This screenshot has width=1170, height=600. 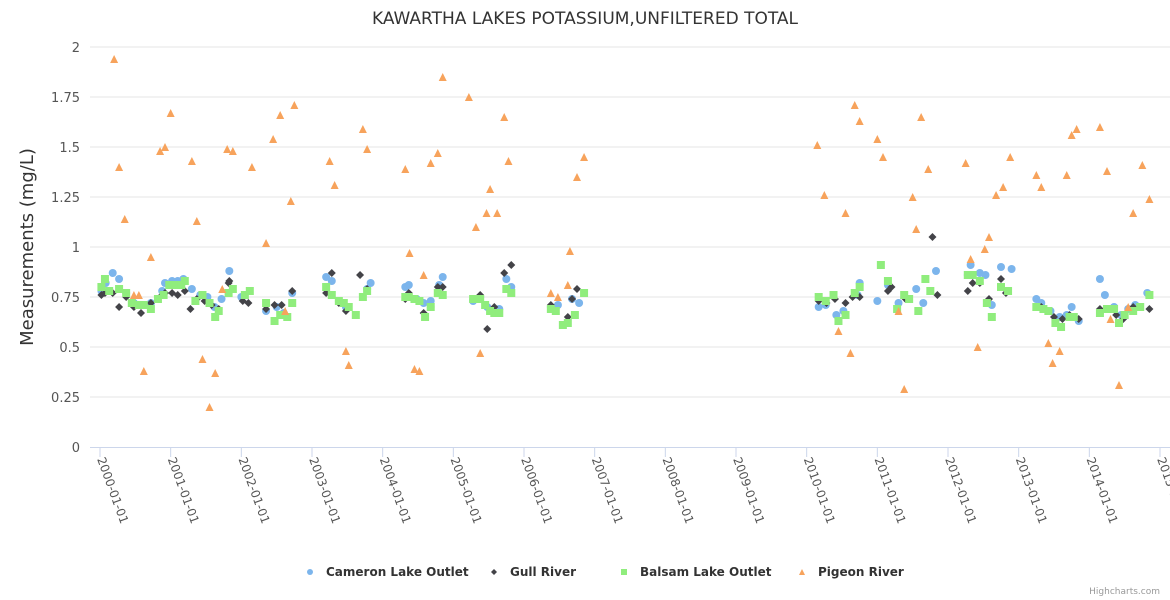 What do you see at coordinates (861, 572) in the screenshot?
I see `legend-label: Pigeon River` at bounding box center [861, 572].